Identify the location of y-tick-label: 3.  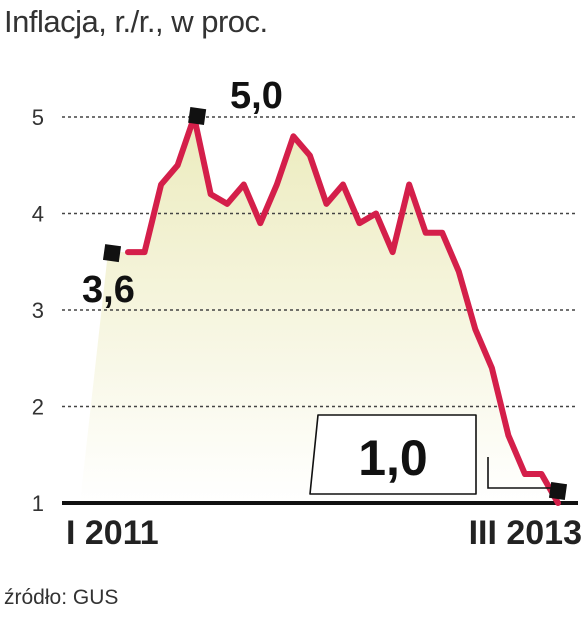
(38, 310).